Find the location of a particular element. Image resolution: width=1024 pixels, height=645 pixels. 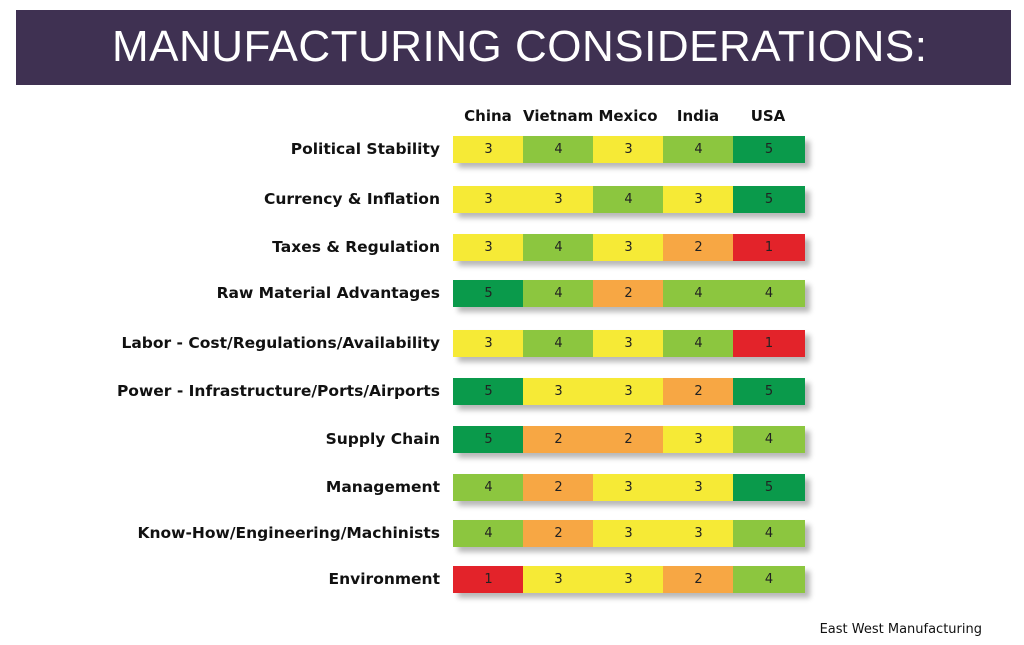

row-label: Management is located at coordinates (382, 487).